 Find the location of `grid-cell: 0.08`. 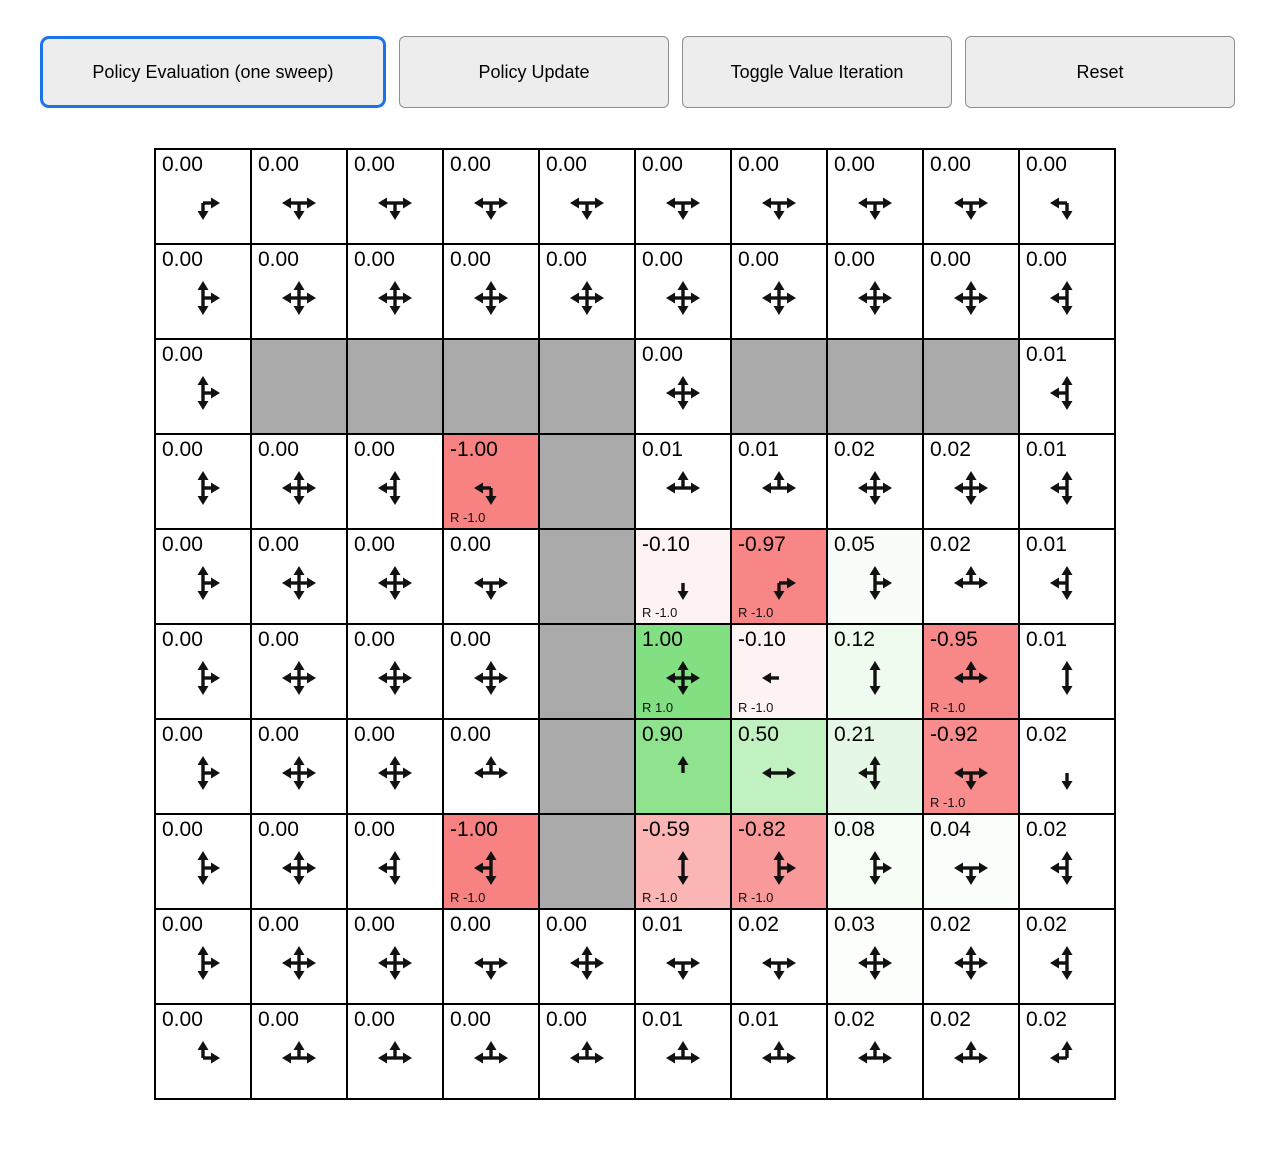

grid-cell: 0.08 is located at coordinates (875, 861).